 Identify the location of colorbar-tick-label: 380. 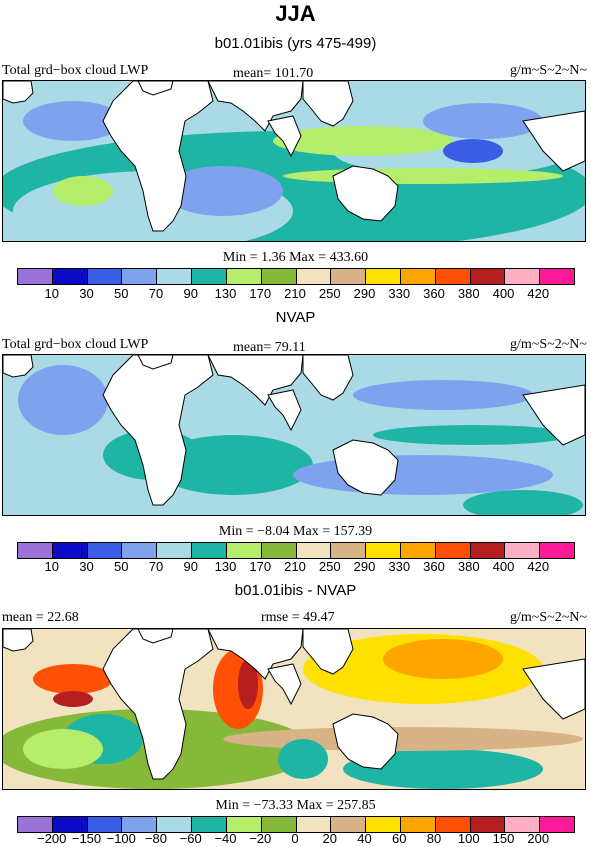
(468, 293).